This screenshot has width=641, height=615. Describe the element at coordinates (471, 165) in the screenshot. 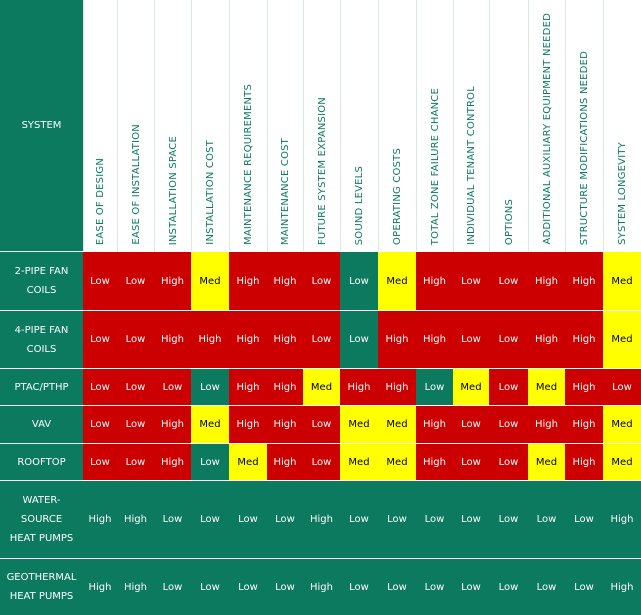

I see `column-header-text: INDIVIDUAL TENANT CONTROL` at that location.